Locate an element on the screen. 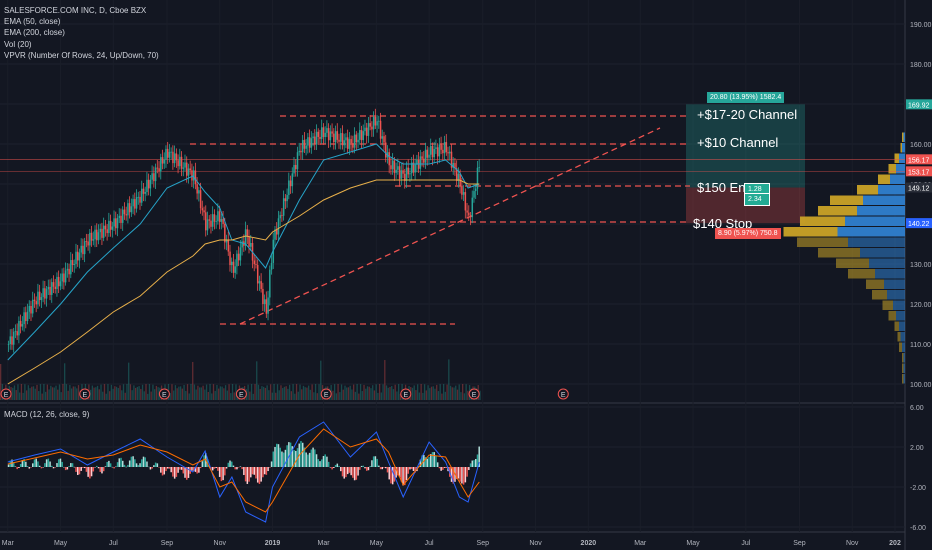 The height and width of the screenshot is (550, 932). price-tag-label: 169.92 is located at coordinates (919, 105).